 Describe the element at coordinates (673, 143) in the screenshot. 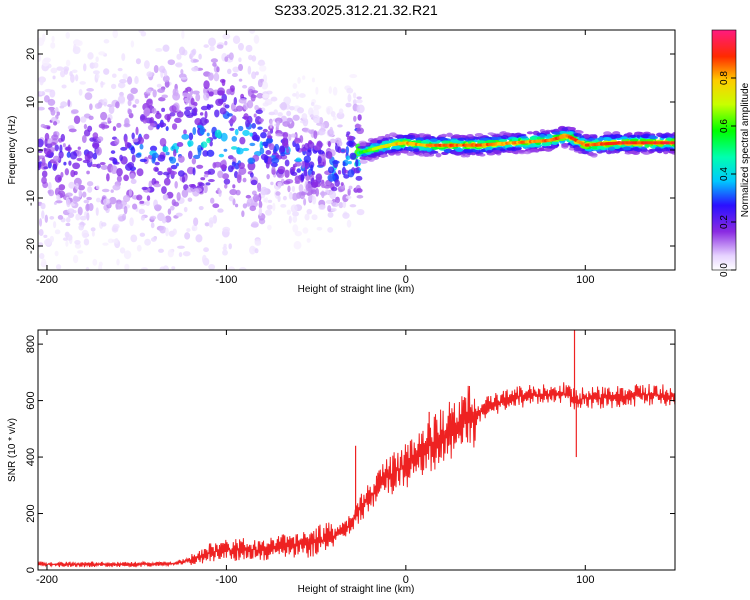

I see `spectrogram-ridge-cell` at that location.